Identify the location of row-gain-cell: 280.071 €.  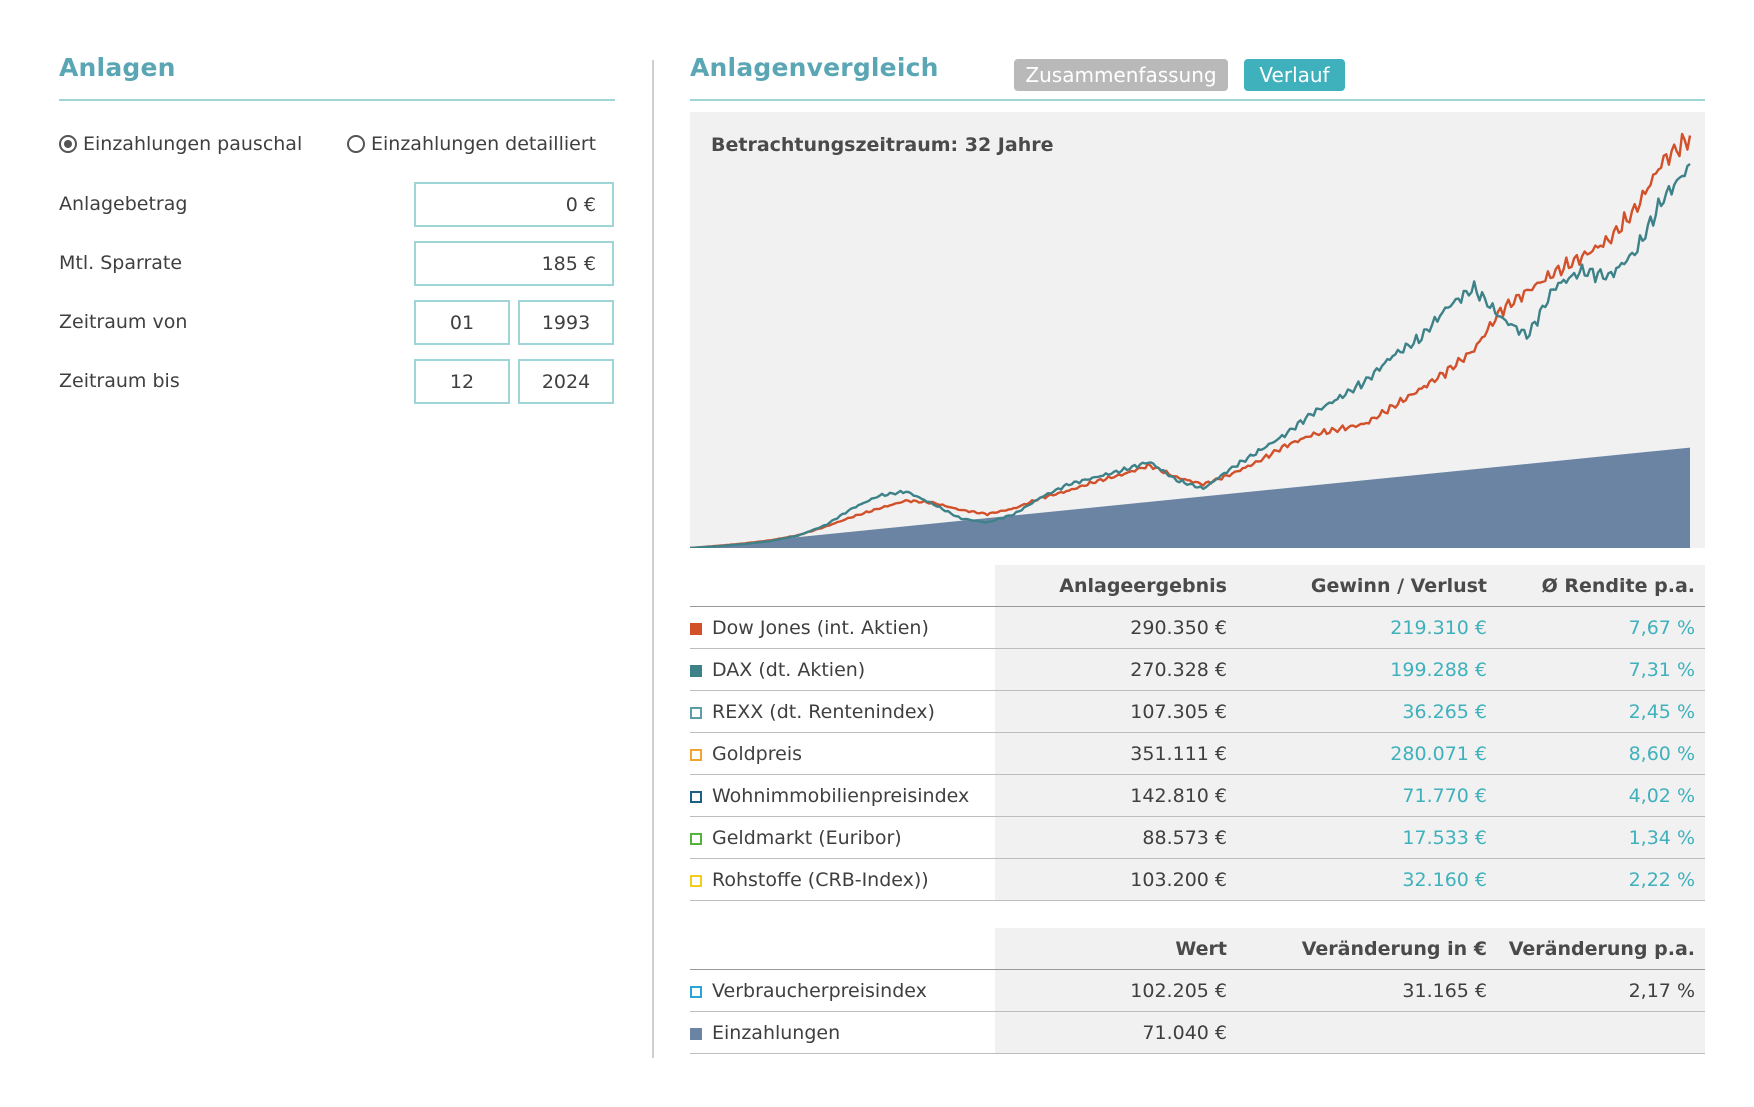
(1367, 753).